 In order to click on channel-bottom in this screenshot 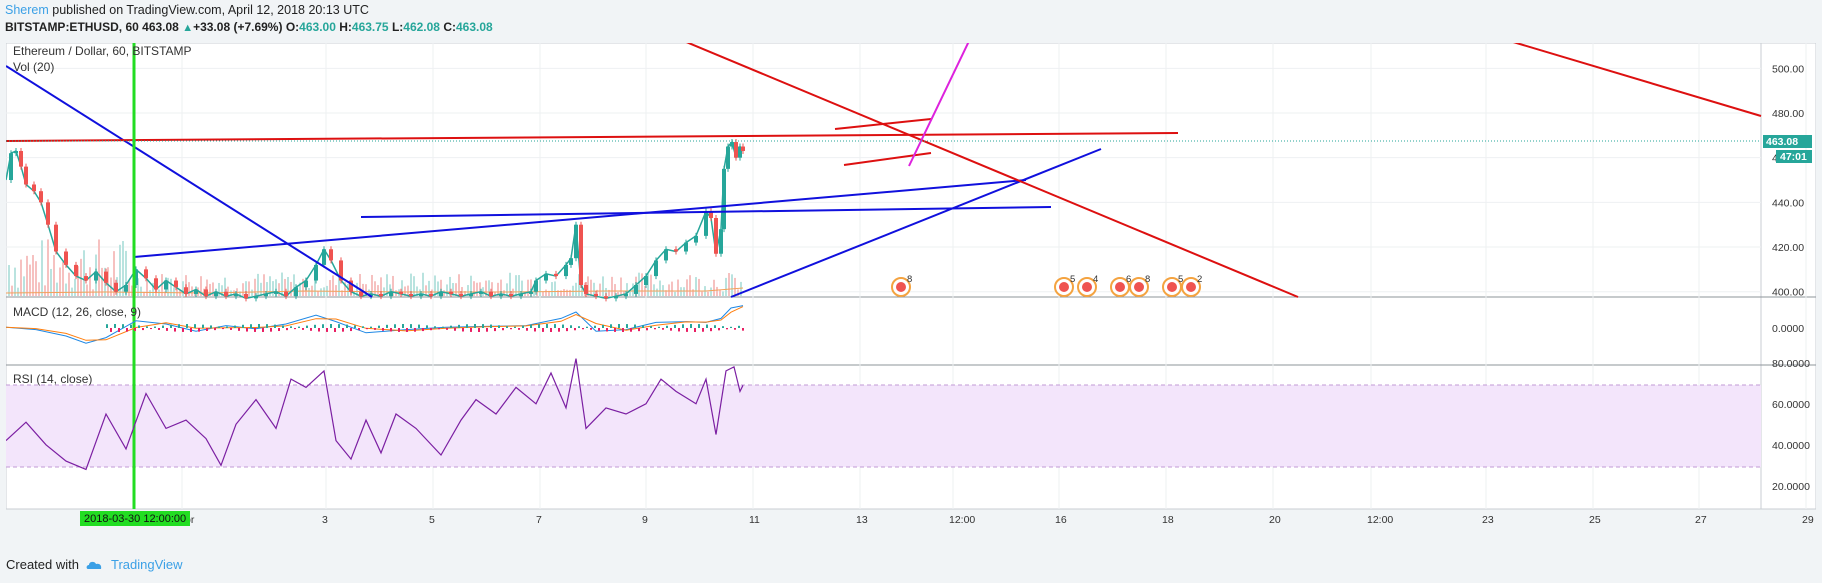, I will do `click(887, 159)`.